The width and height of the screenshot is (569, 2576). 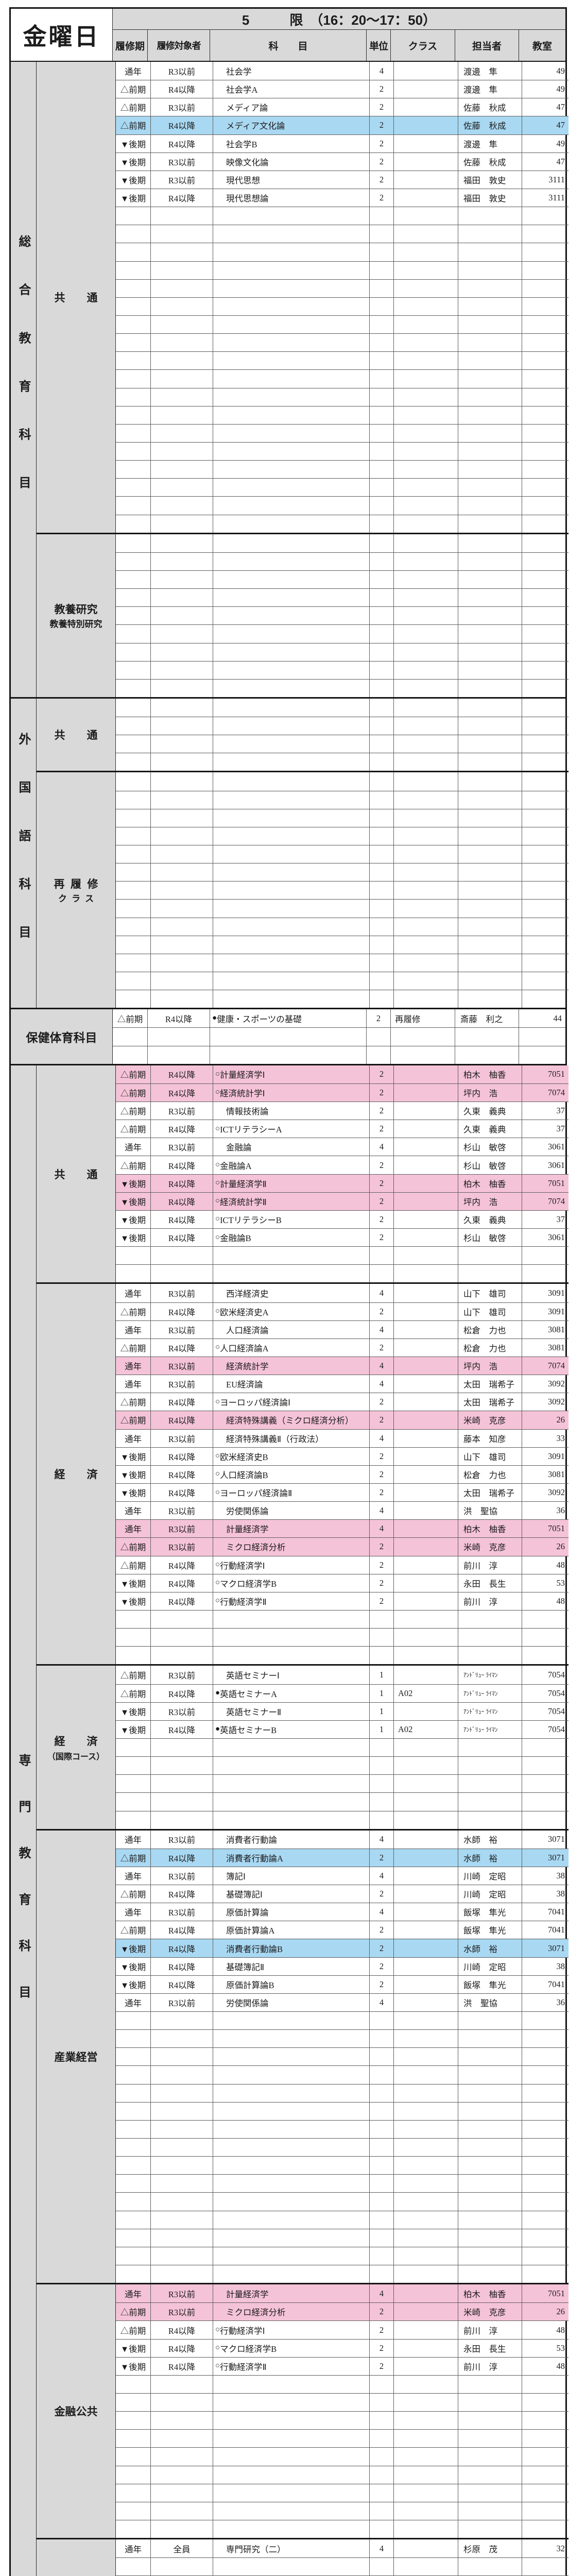 I want to click on cell-room: 7051, so click(x=545, y=2293).